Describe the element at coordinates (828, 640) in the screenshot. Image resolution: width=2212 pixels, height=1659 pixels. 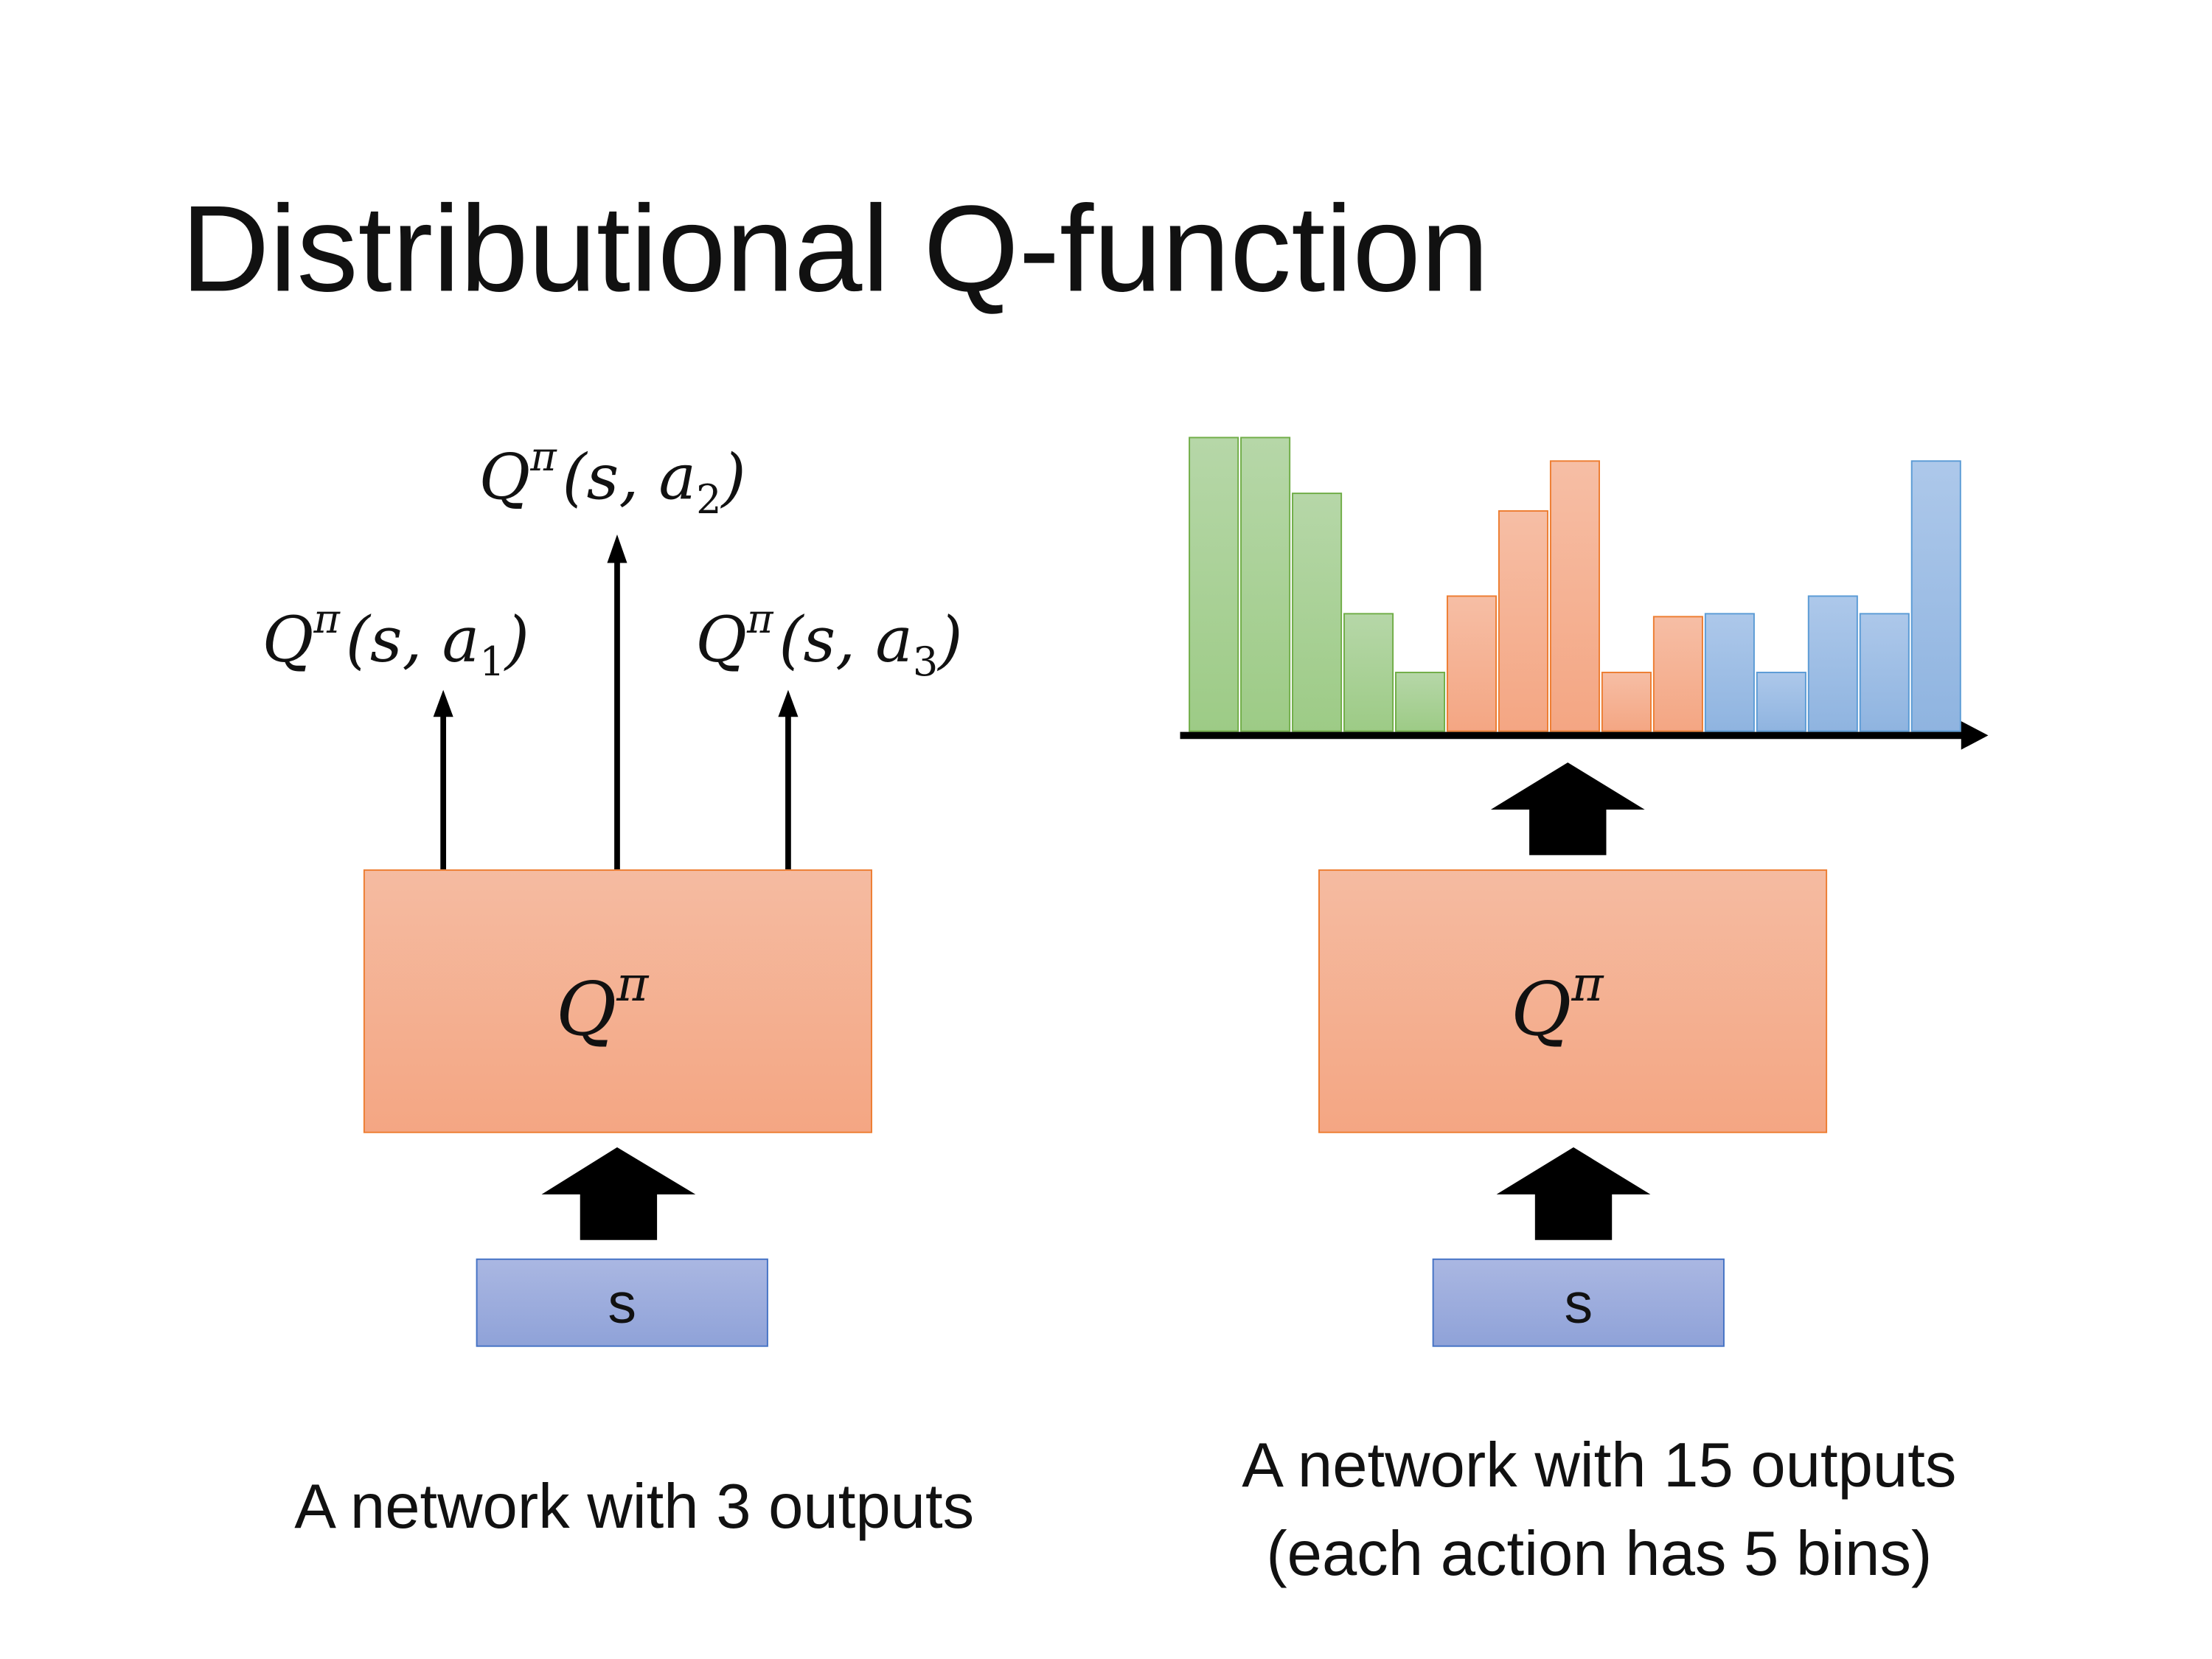
I see `output-label-a3: Qπ (s, a3)` at that location.